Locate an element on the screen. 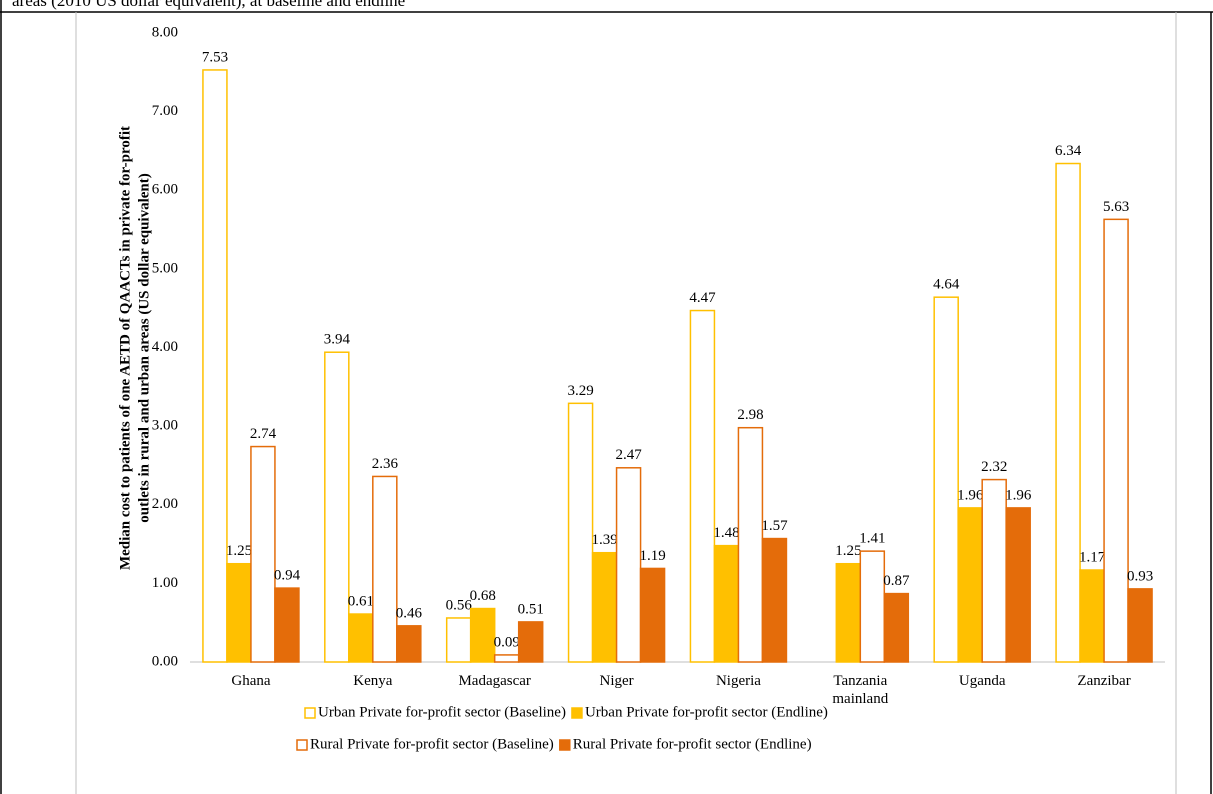 The height and width of the screenshot is (794, 1213). y-tick-label: 0.00 is located at coordinates (165, 661).